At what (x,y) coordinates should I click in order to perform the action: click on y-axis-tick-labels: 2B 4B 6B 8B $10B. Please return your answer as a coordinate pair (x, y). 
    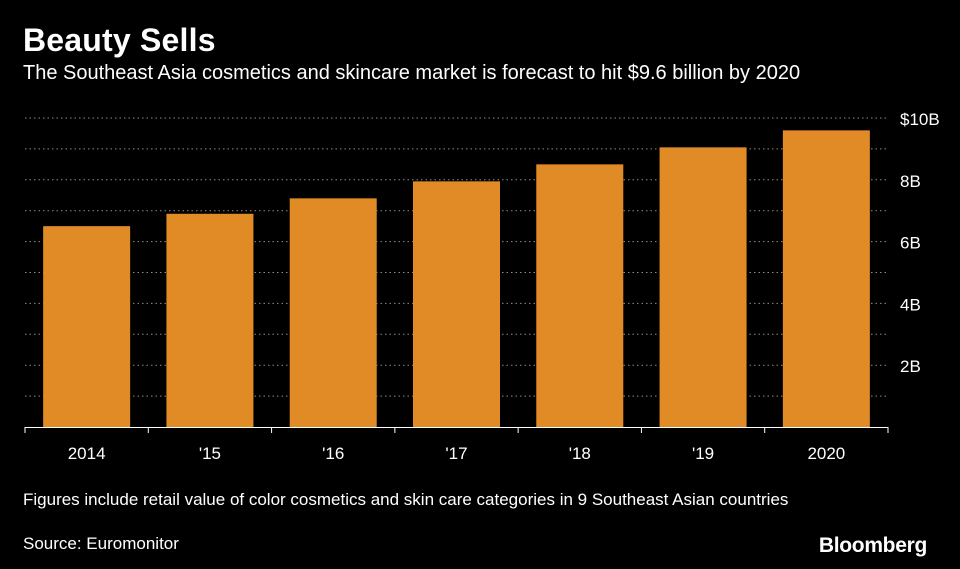
    Looking at the image, I should click on (920, 243).